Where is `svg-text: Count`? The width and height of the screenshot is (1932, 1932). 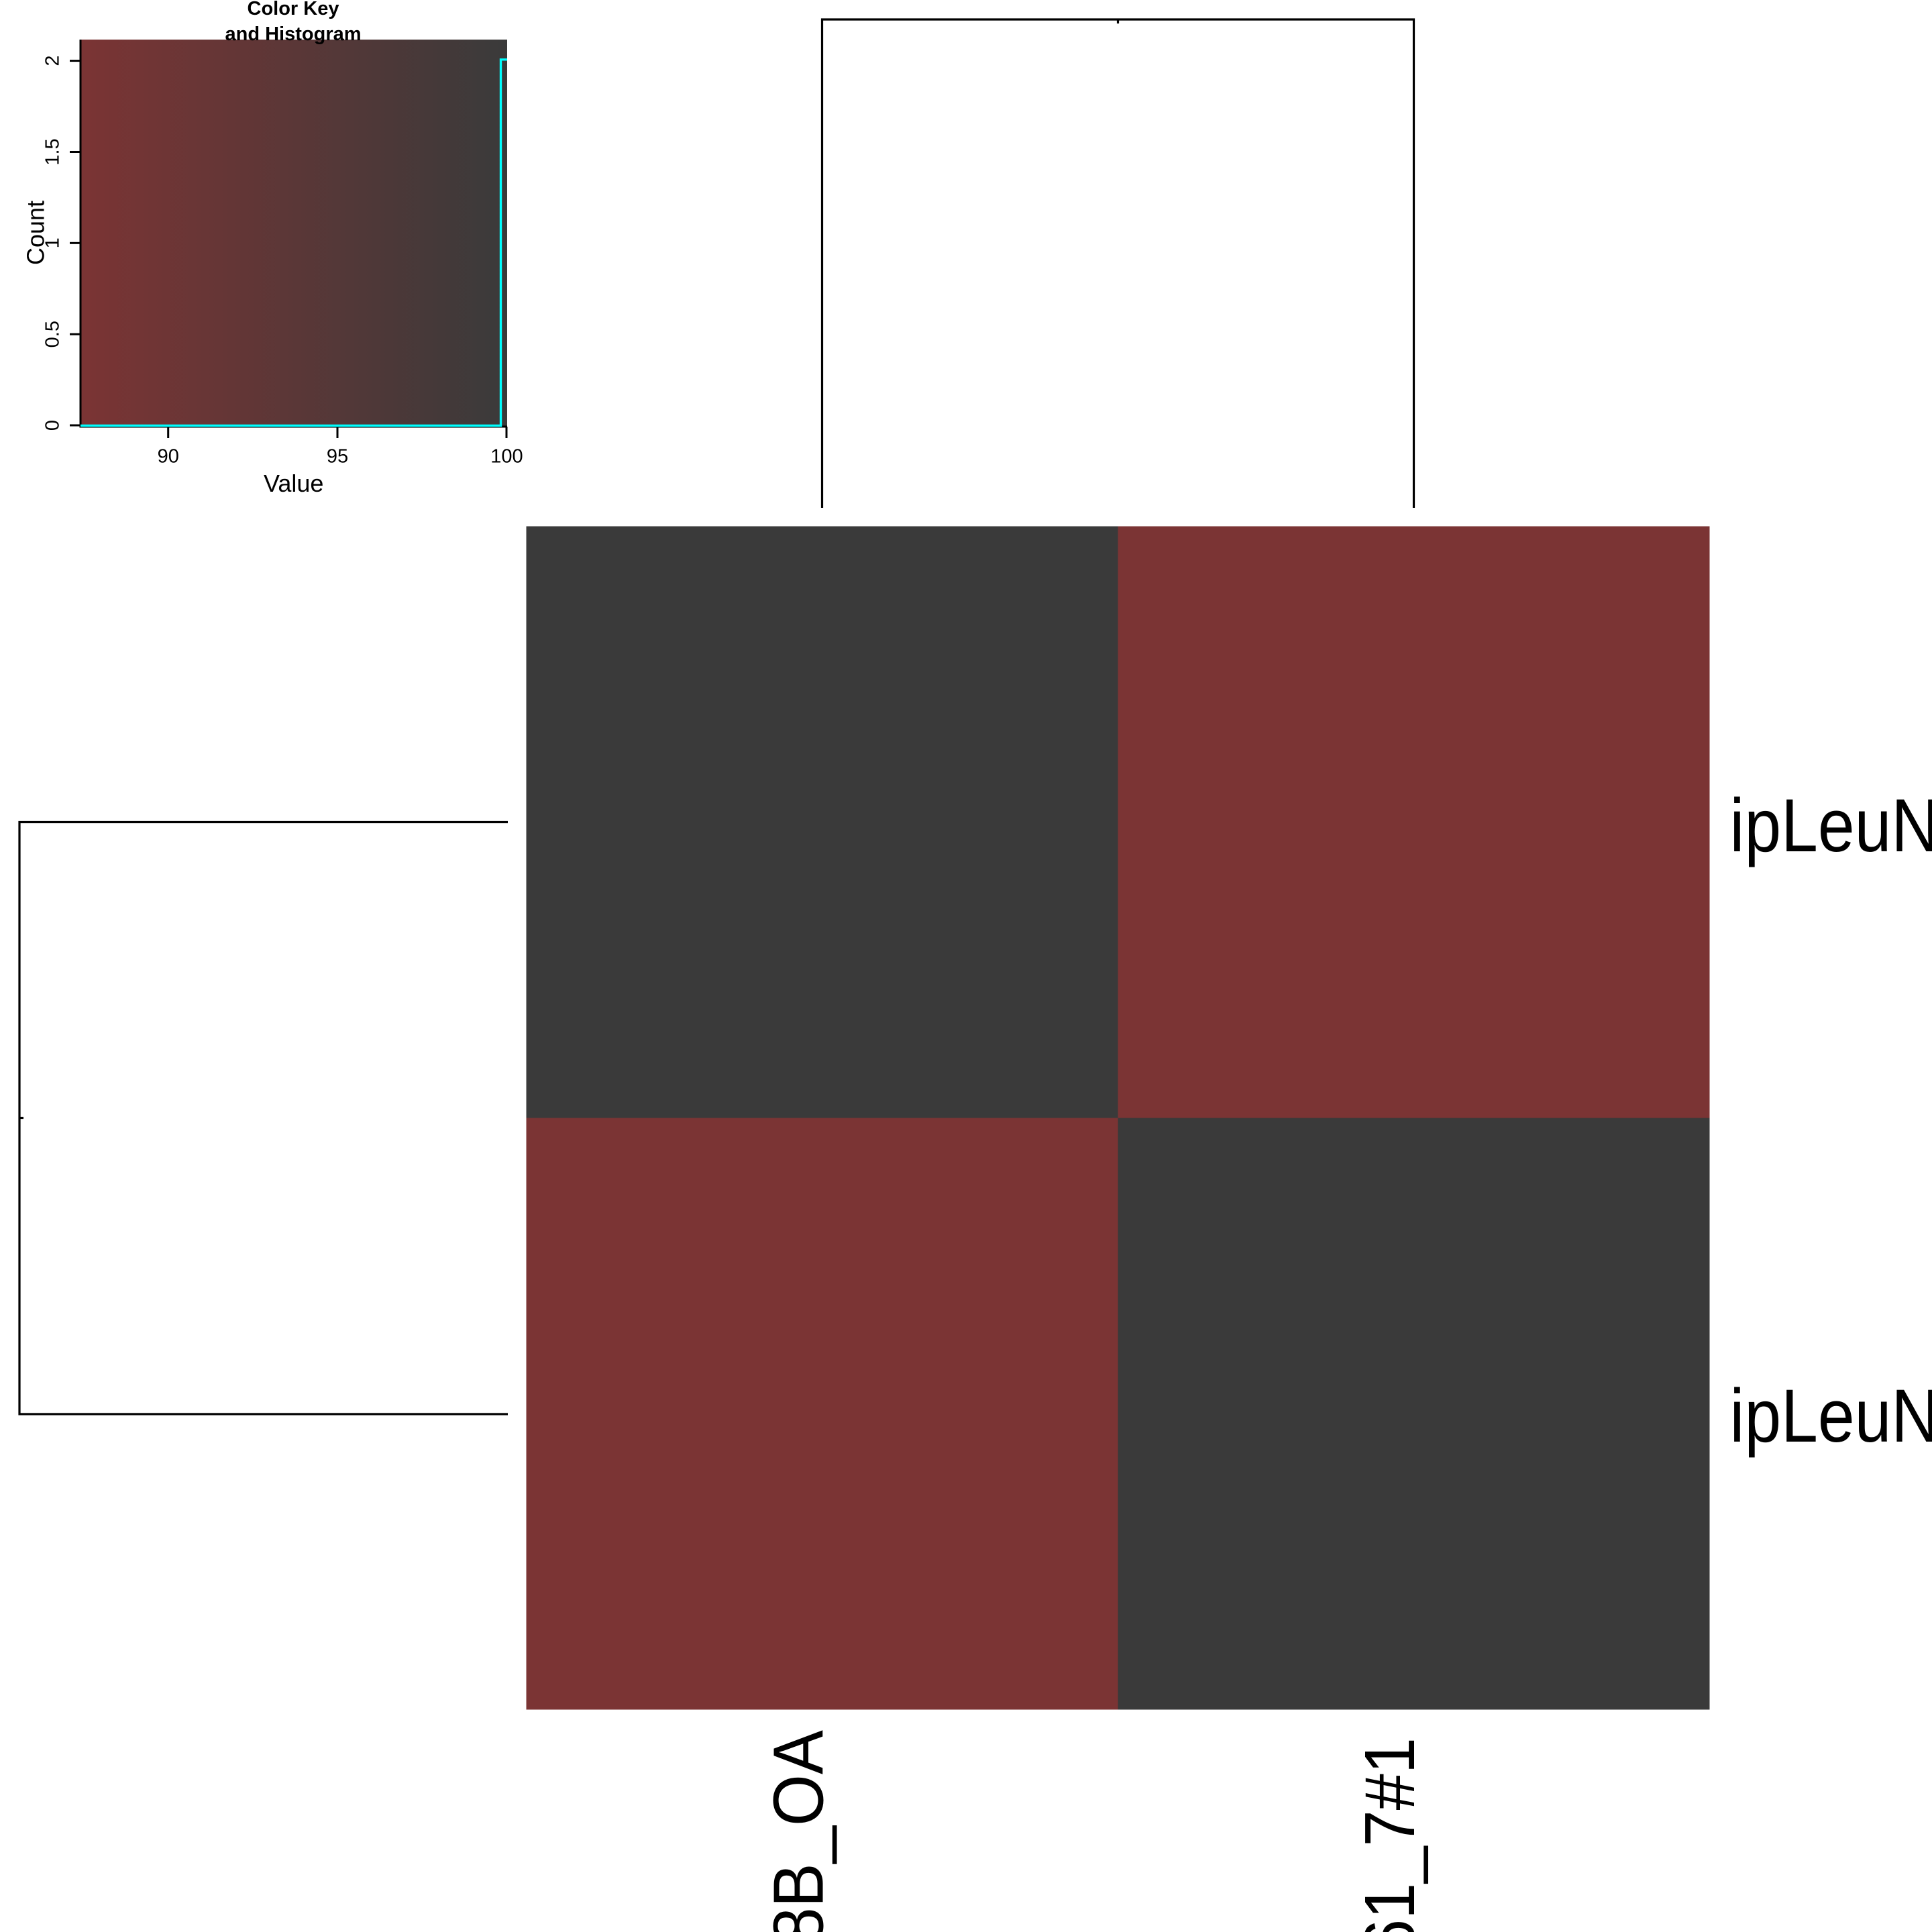
svg-text: Count is located at coordinates (36, 233).